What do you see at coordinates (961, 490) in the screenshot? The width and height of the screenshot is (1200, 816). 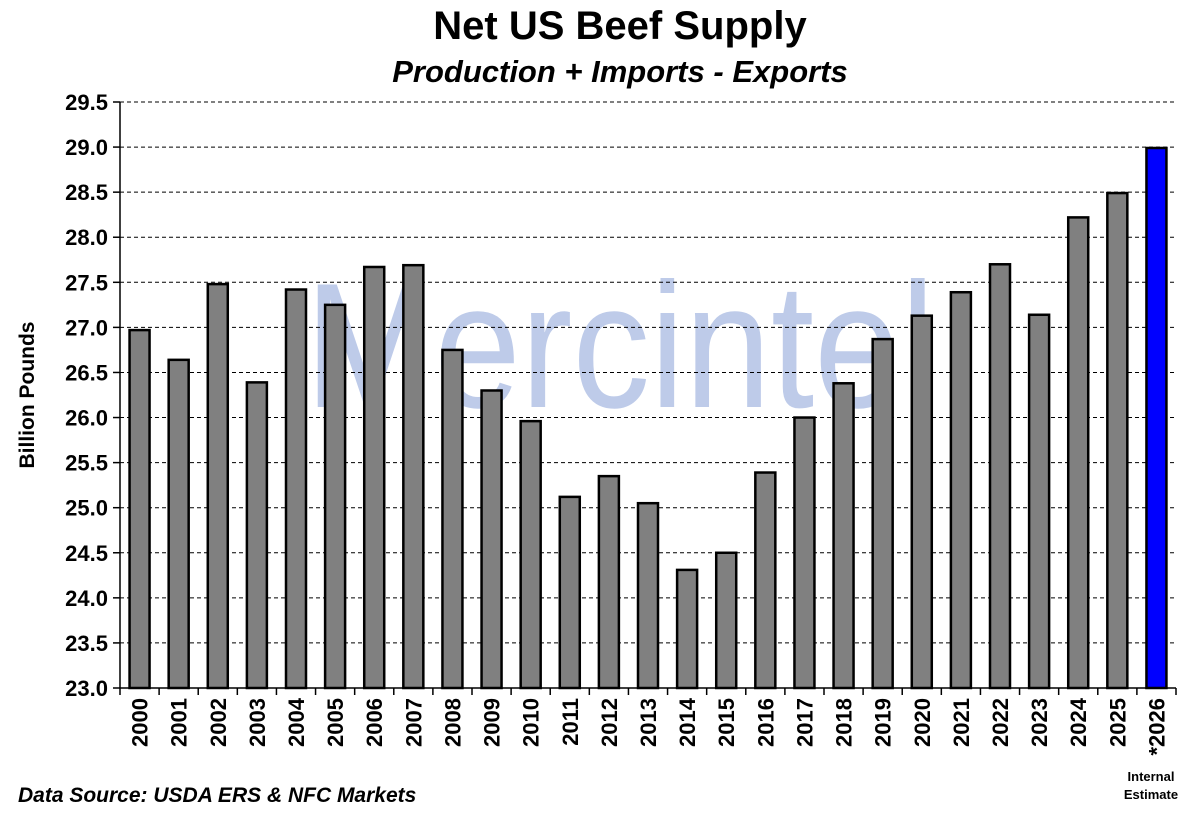 I see `bar-2021` at bounding box center [961, 490].